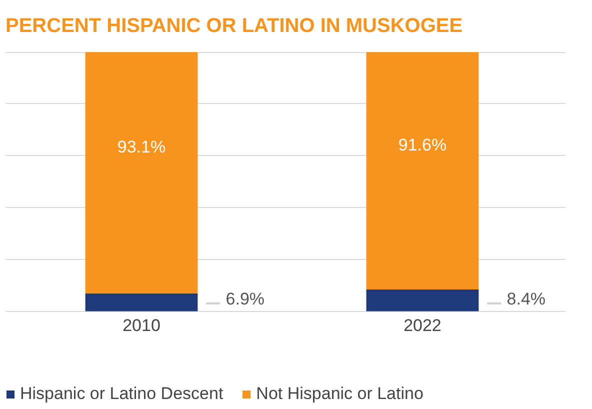 Image resolution: width=592 pixels, height=409 pixels. Describe the element at coordinates (141, 325) in the screenshot. I see `x-tick-label: 2010` at that location.